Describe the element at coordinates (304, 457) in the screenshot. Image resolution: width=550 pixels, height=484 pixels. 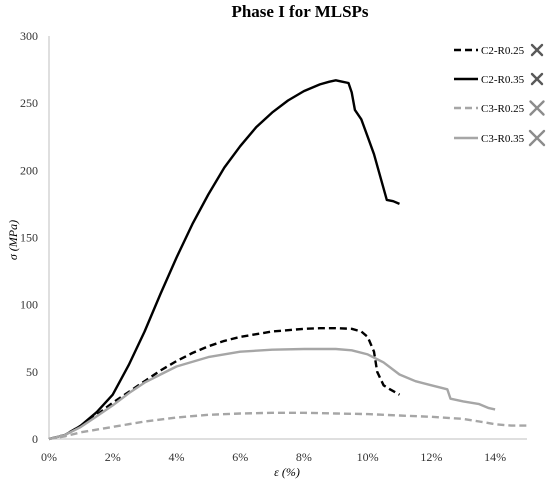
I see `x-tick-label: 8%` at that location.